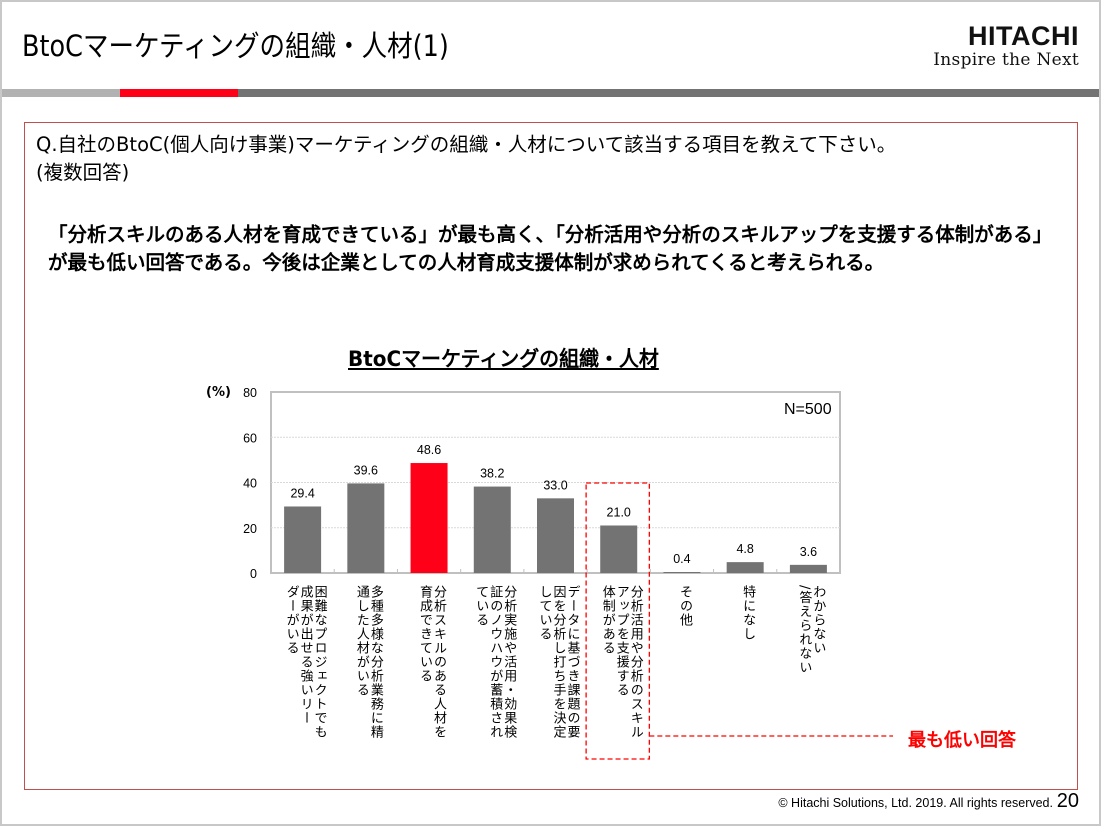 The height and width of the screenshot is (826, 1101). Describe the element at coordinates (684, 606) in the screenshot. I see `x-category-label: その他` at that location.